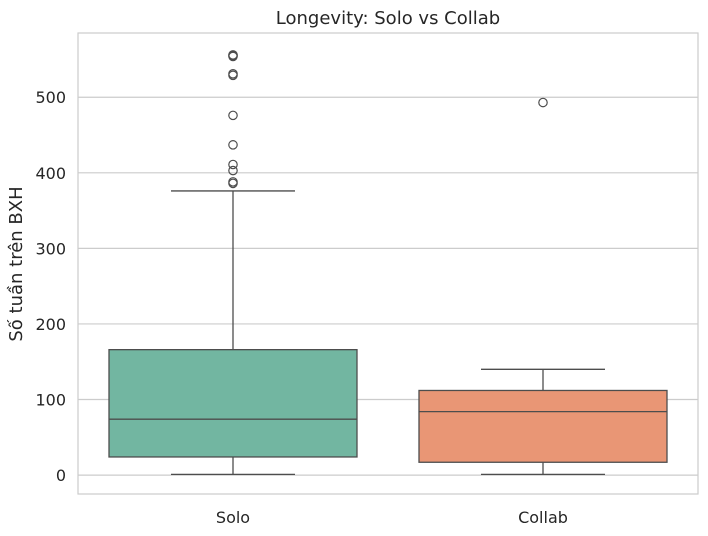 The width and height of the screenshot is (708, 536). I want to click on y-tick-labels: 0 100 200 300 400 500, so click(50, 286).